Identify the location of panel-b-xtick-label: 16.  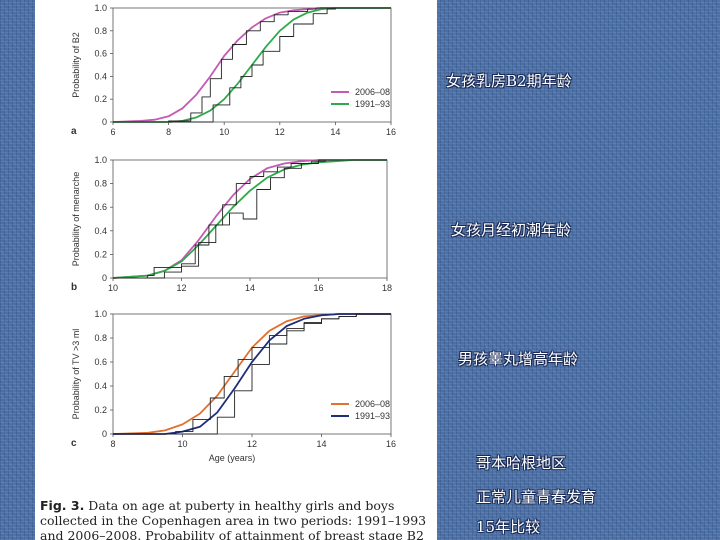
(318, 288).